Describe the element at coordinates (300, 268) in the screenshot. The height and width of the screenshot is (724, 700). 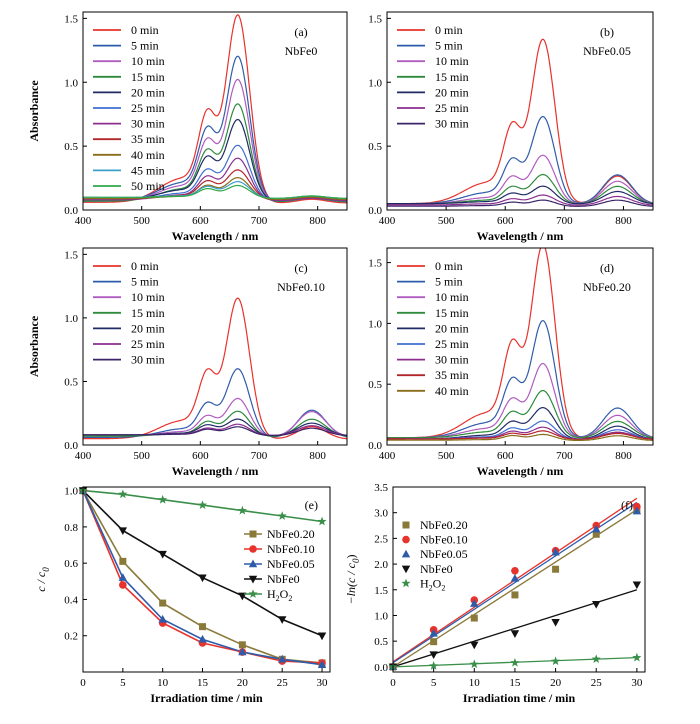
I see `panel-label: (c)` at that location.